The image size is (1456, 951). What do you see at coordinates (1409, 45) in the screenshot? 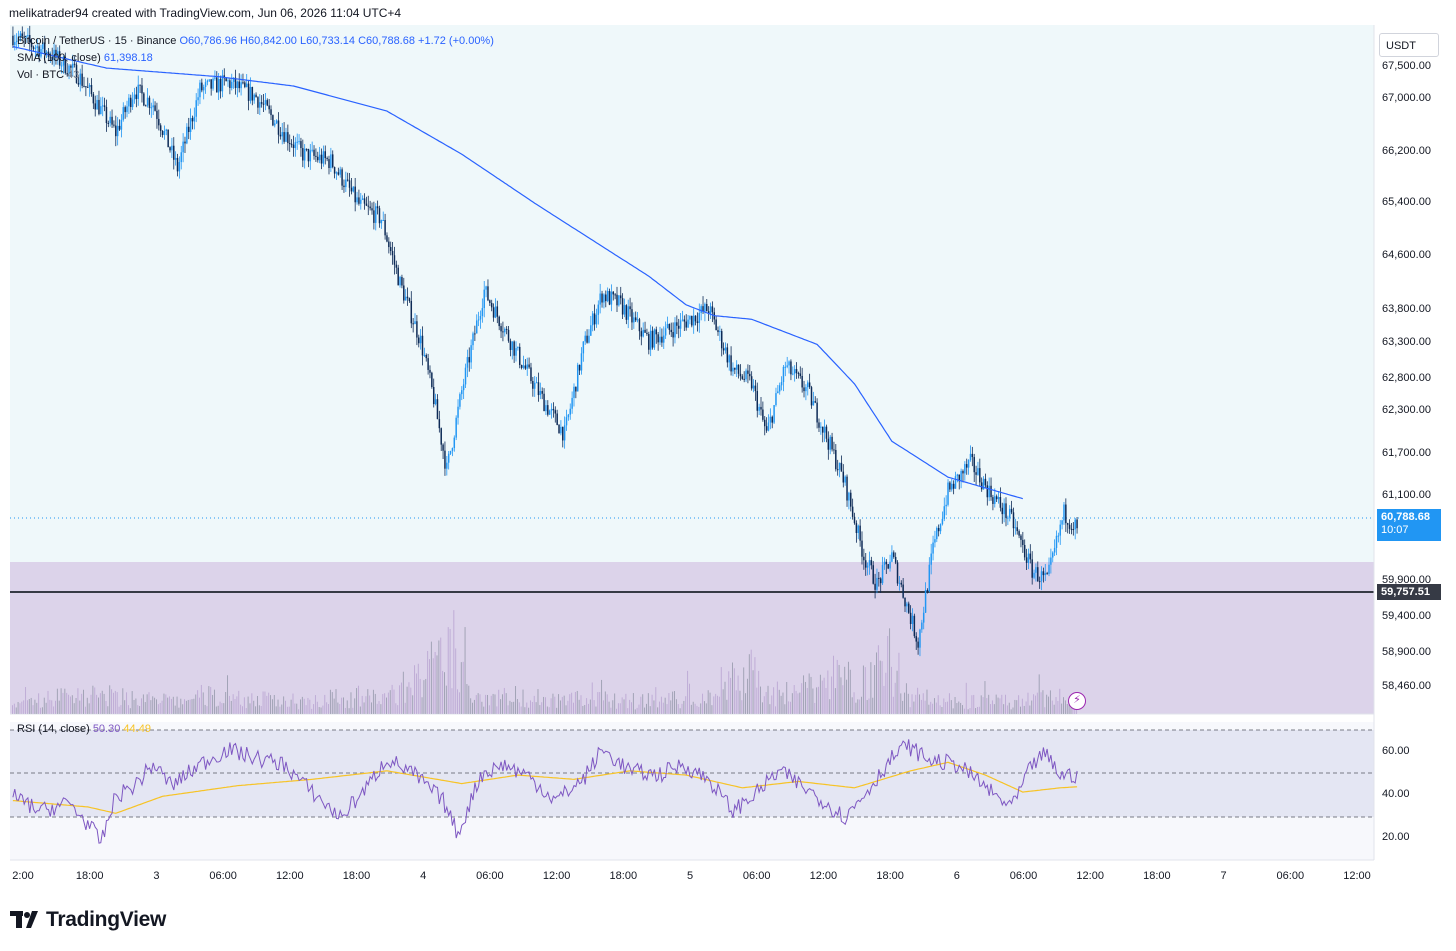
I see `currency-button: USDT` at bounding box center [1409, 45].